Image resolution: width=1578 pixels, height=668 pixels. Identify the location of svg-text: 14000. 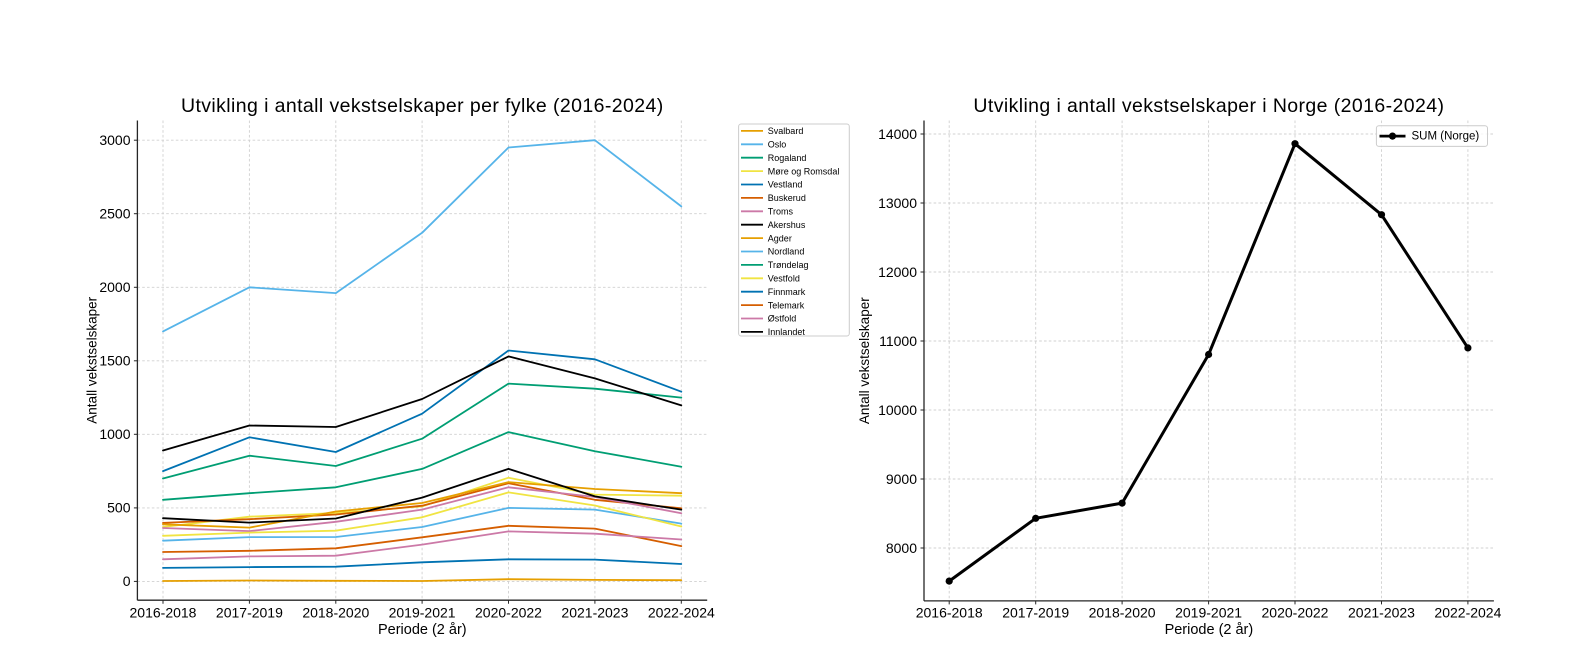
(897, 134).